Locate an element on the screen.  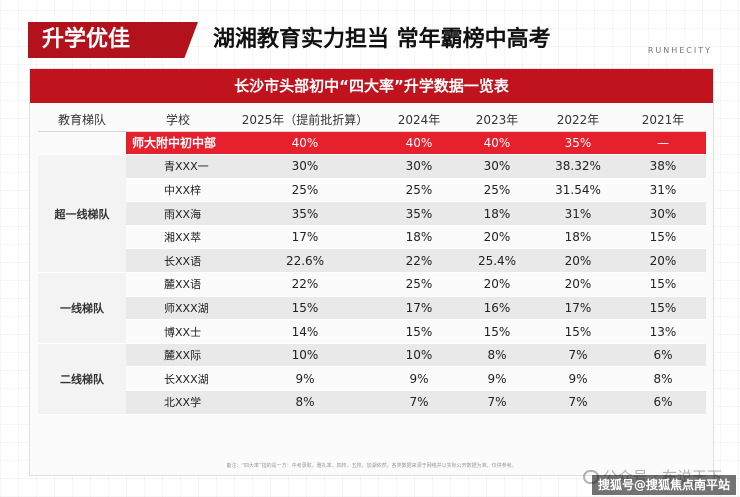
table-row: 二线梯队 麓XX际 10% 10% 8% 7% 6% is located at coordinates (372, 379).